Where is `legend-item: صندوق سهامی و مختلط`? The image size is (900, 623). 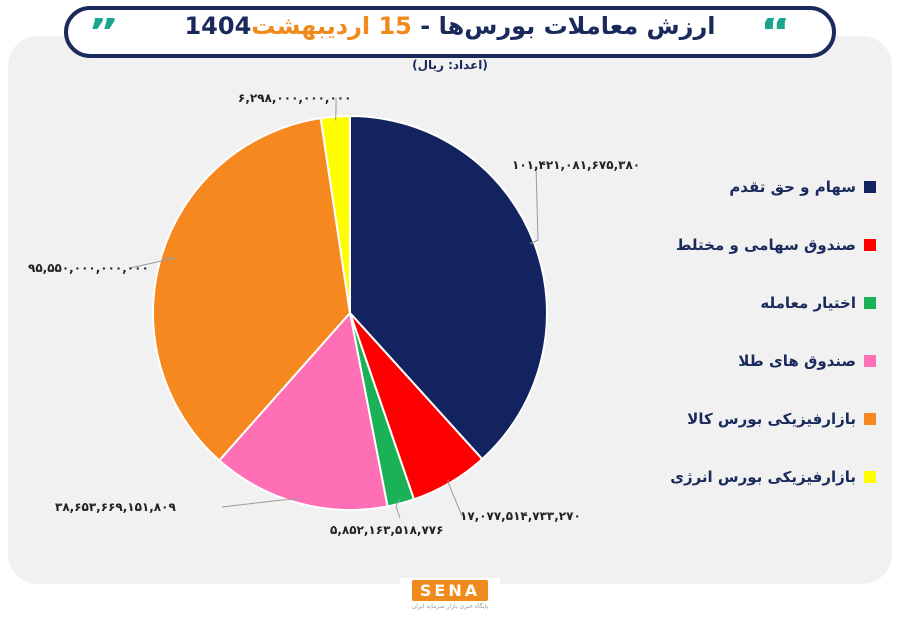 legend-item: صندوق سهامی و مختلط is located at coordinates (766, 245).